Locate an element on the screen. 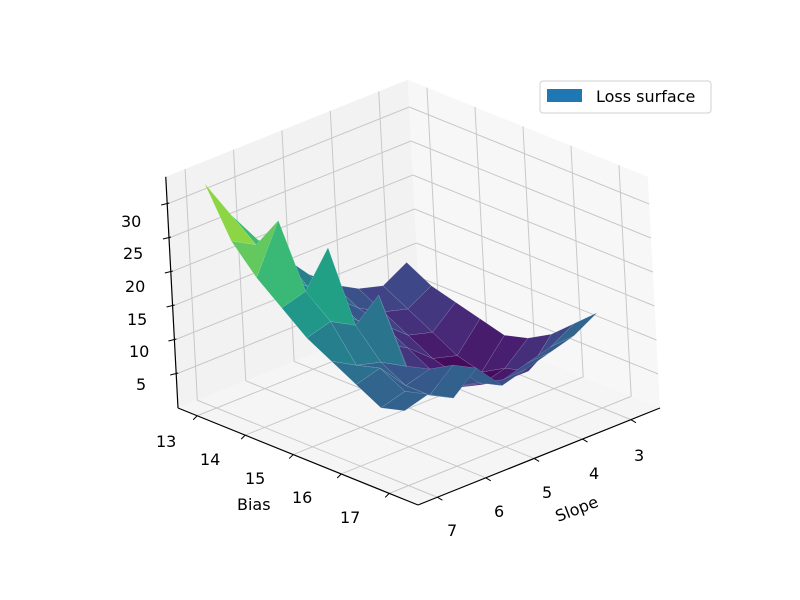 Image resolution: width=800 pixels, height=600 pixels. bias-tick-14: 14 is located at coordinates (210, 459).